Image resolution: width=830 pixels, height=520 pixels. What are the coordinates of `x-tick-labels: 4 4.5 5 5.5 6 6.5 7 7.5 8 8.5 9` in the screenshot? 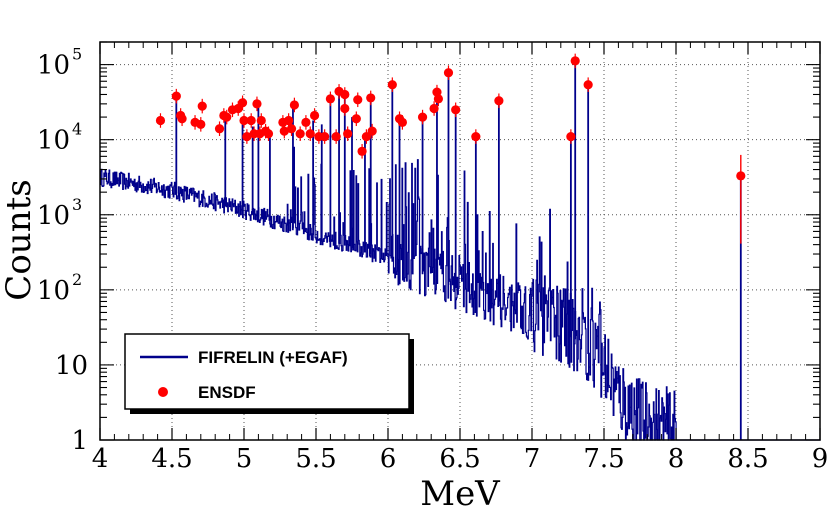 It's located at (460, 459).